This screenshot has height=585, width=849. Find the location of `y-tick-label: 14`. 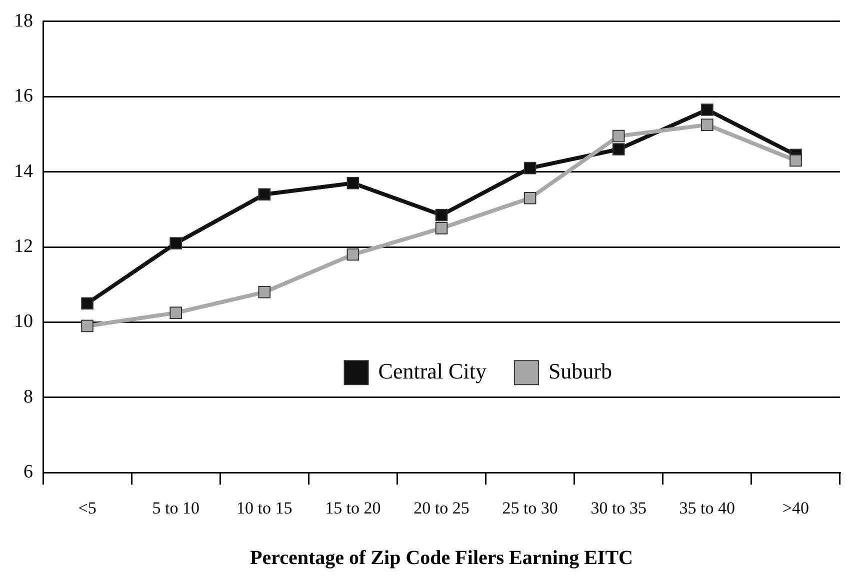

y-tick-label: 14 is located at coordinates (24, 171).